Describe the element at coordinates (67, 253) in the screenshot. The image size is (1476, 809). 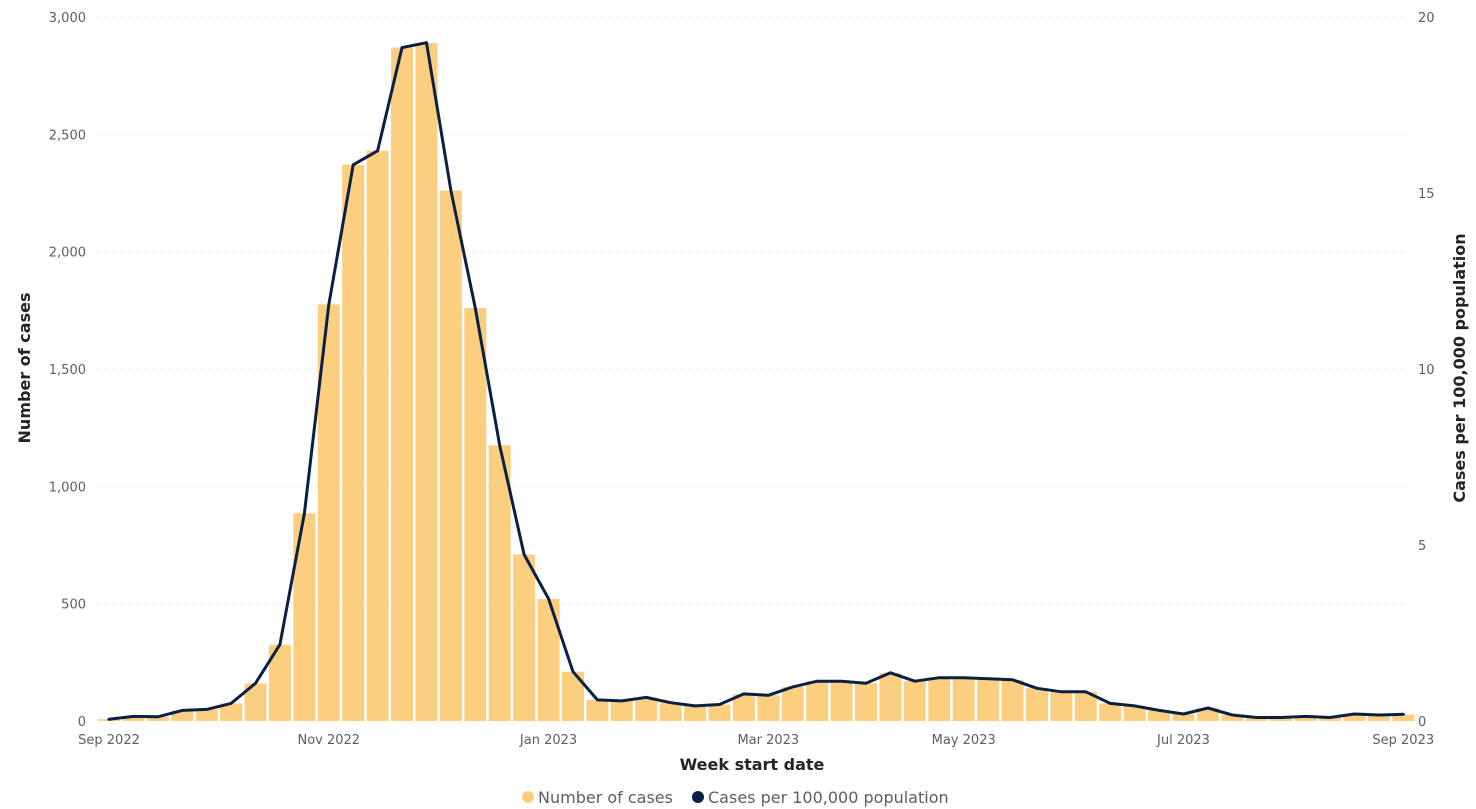
I see `y-tick-label: 2,000` at that location.